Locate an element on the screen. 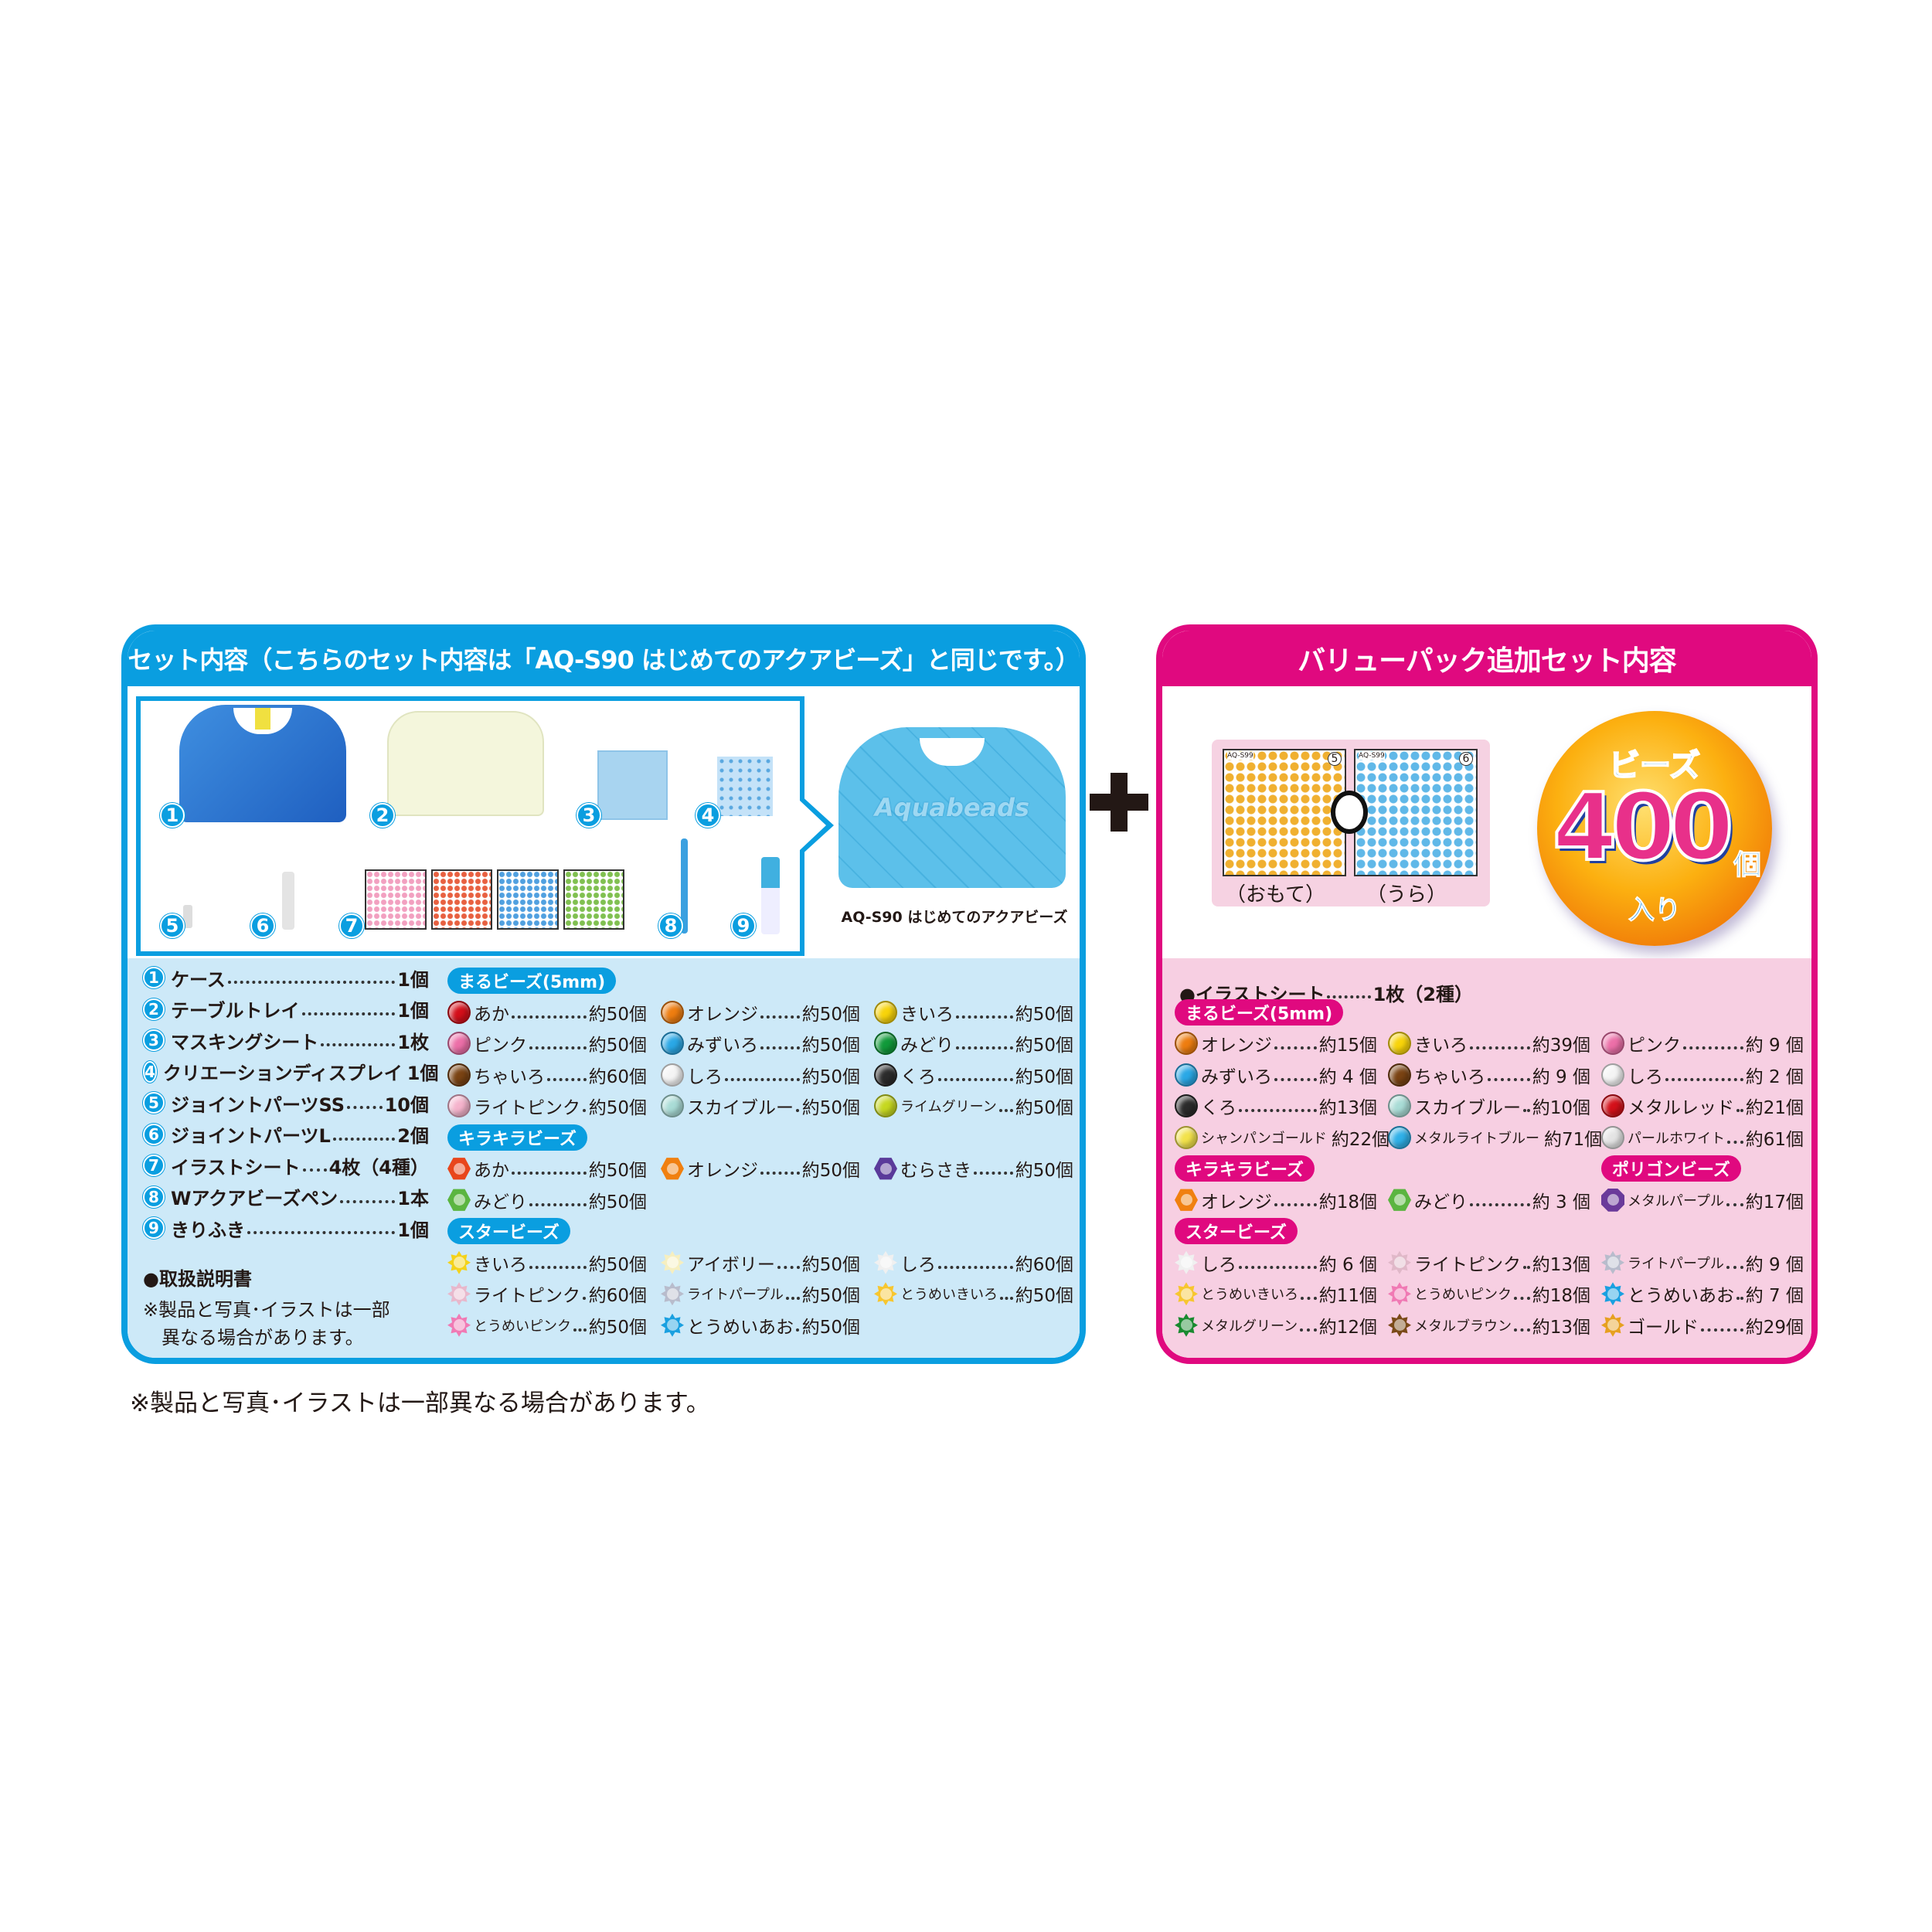  bead-name: とうめいあお is located at coordinates (1681, 1297).